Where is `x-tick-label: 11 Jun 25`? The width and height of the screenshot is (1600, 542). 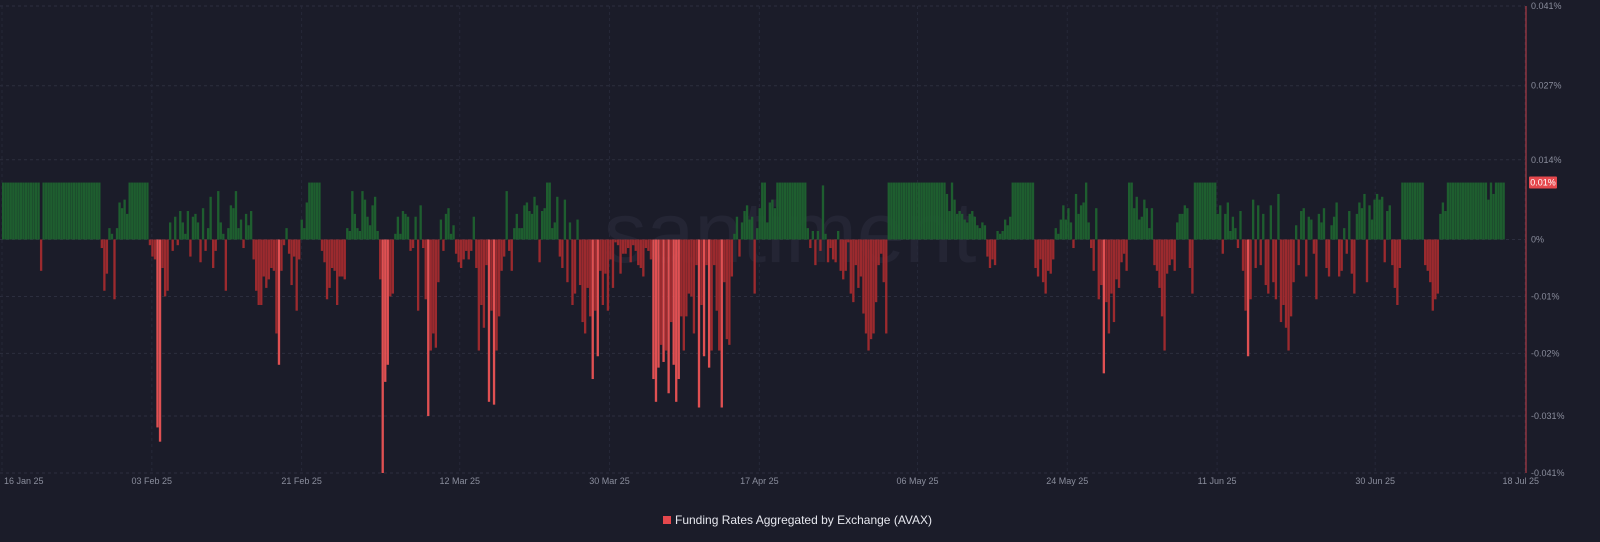 x-tick-label: 11 Jun 25 is located at coordinates (1217, 481).